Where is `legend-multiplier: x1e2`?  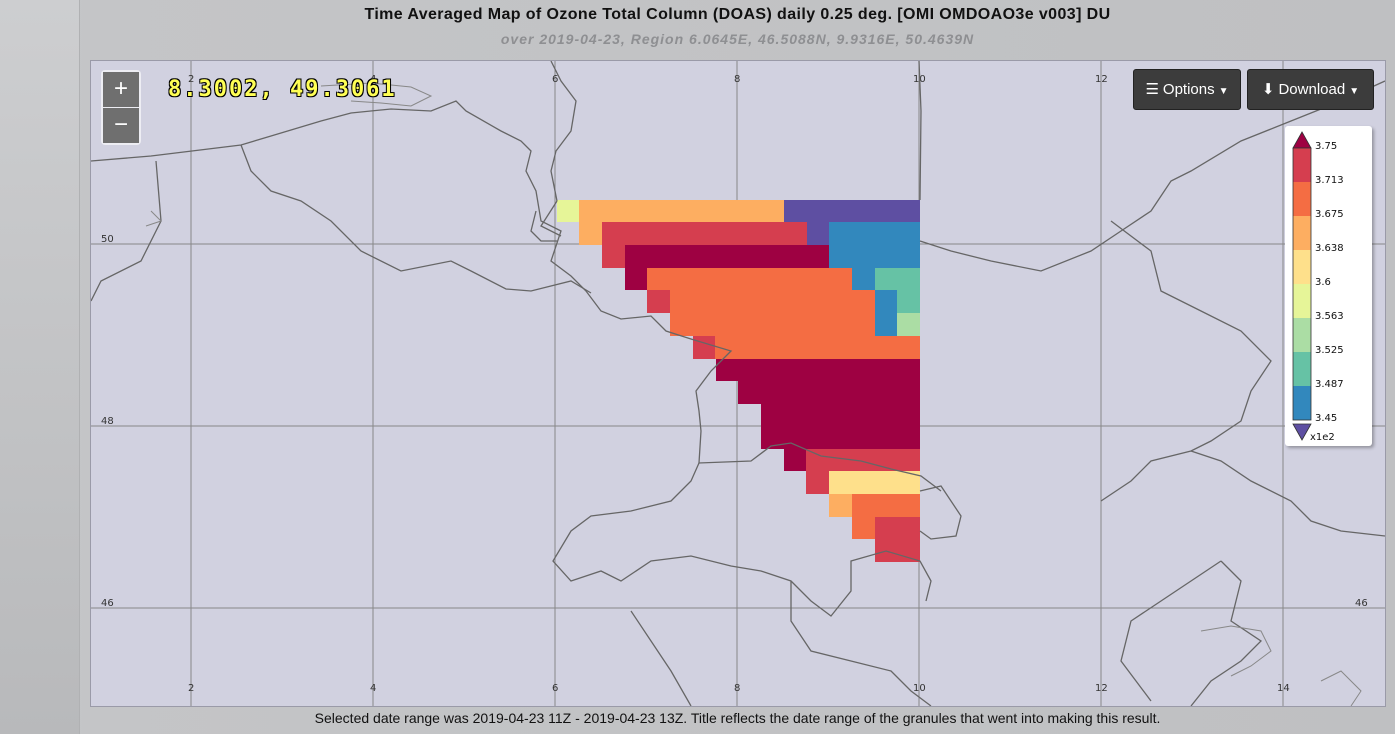
legend-multiplier: x1e2 is located at coordinates (1322, 437).